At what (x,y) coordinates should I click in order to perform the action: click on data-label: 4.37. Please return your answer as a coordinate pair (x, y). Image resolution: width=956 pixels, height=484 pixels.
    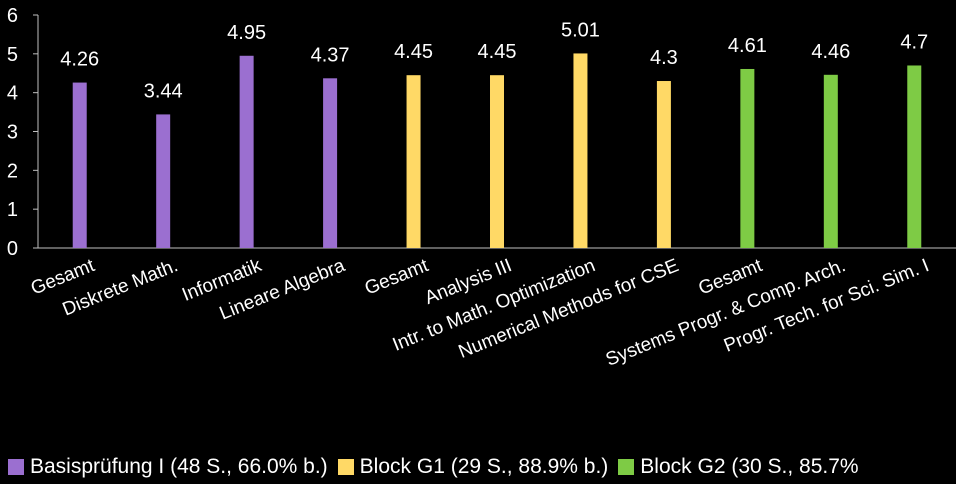
    Looking at the image, I should click on (330, 55).